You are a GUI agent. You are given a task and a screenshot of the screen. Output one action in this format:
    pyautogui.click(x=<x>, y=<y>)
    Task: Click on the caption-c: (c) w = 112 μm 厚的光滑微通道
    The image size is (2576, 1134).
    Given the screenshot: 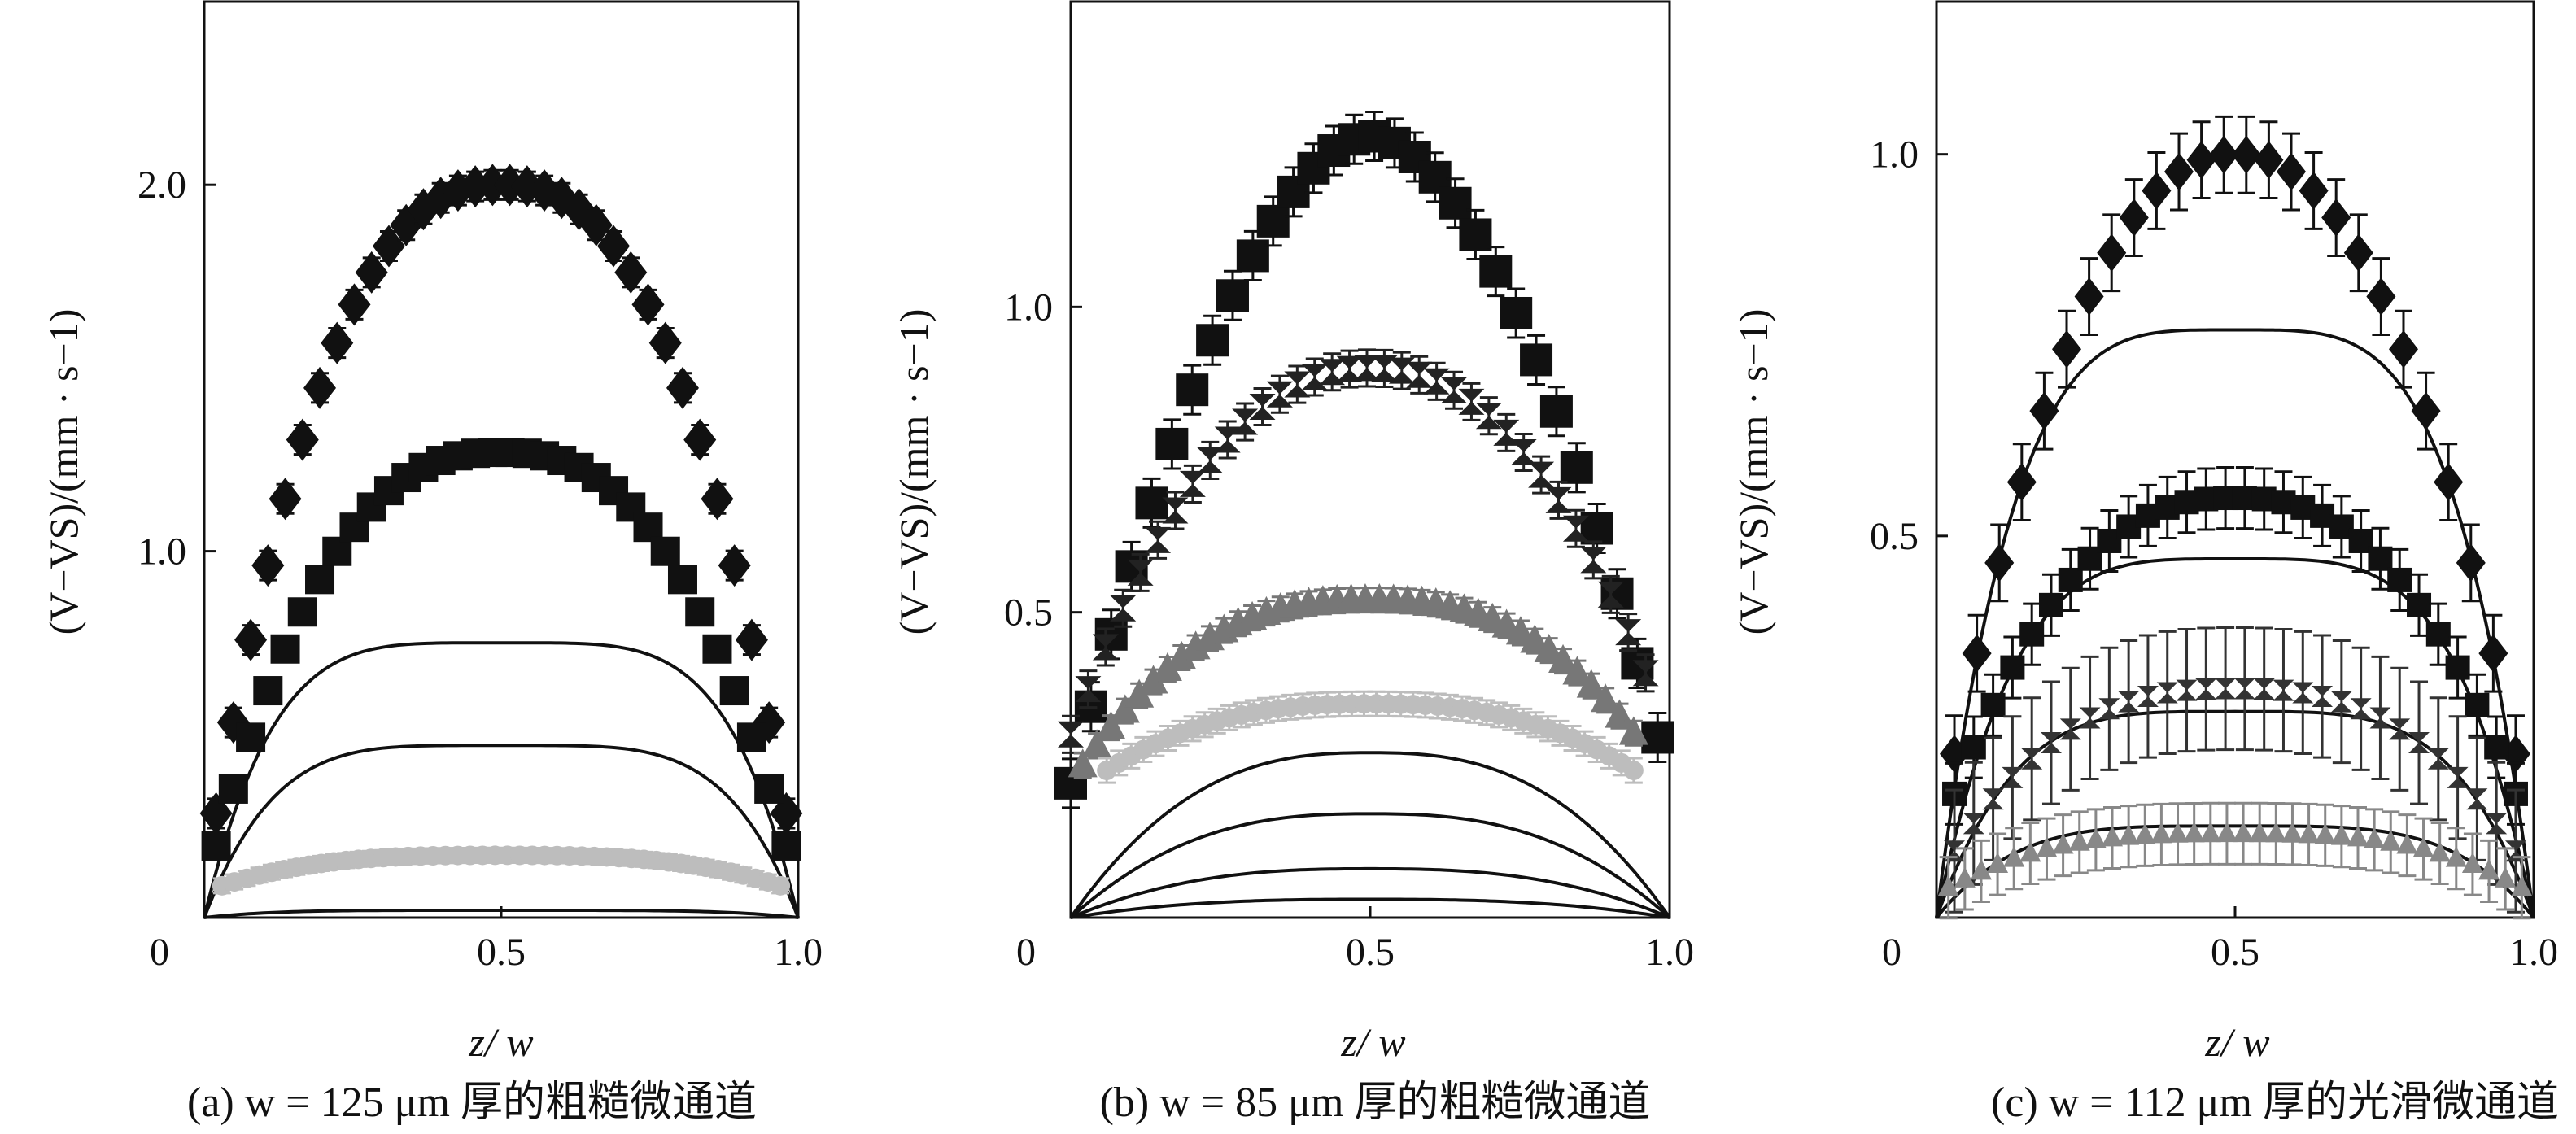 What is the action you would take?
    pyautogui.click(x=2275, y=1102)
    